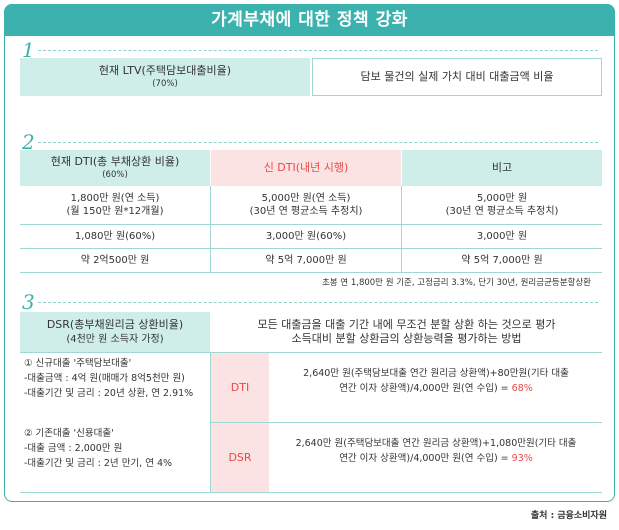 Image resolution: width=619 pixels, height=530 pixels. I want to click on table-cell: 3,000만 원, so click(502, 236).